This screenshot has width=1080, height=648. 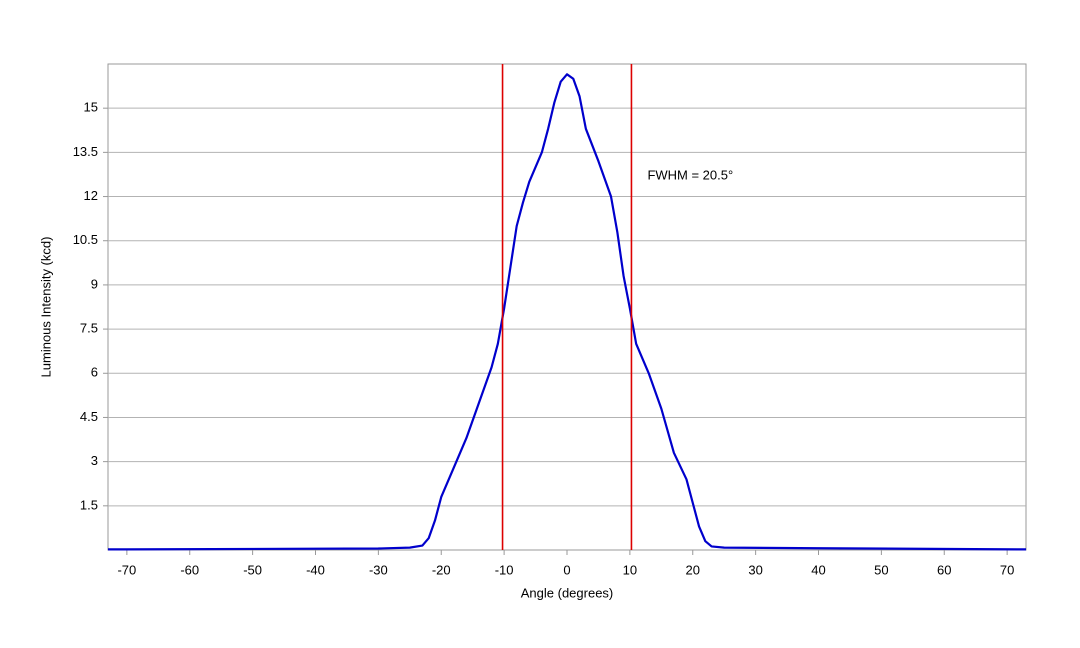 I want to click on y-tick-label: 4.5, so click(x=89, y=416).